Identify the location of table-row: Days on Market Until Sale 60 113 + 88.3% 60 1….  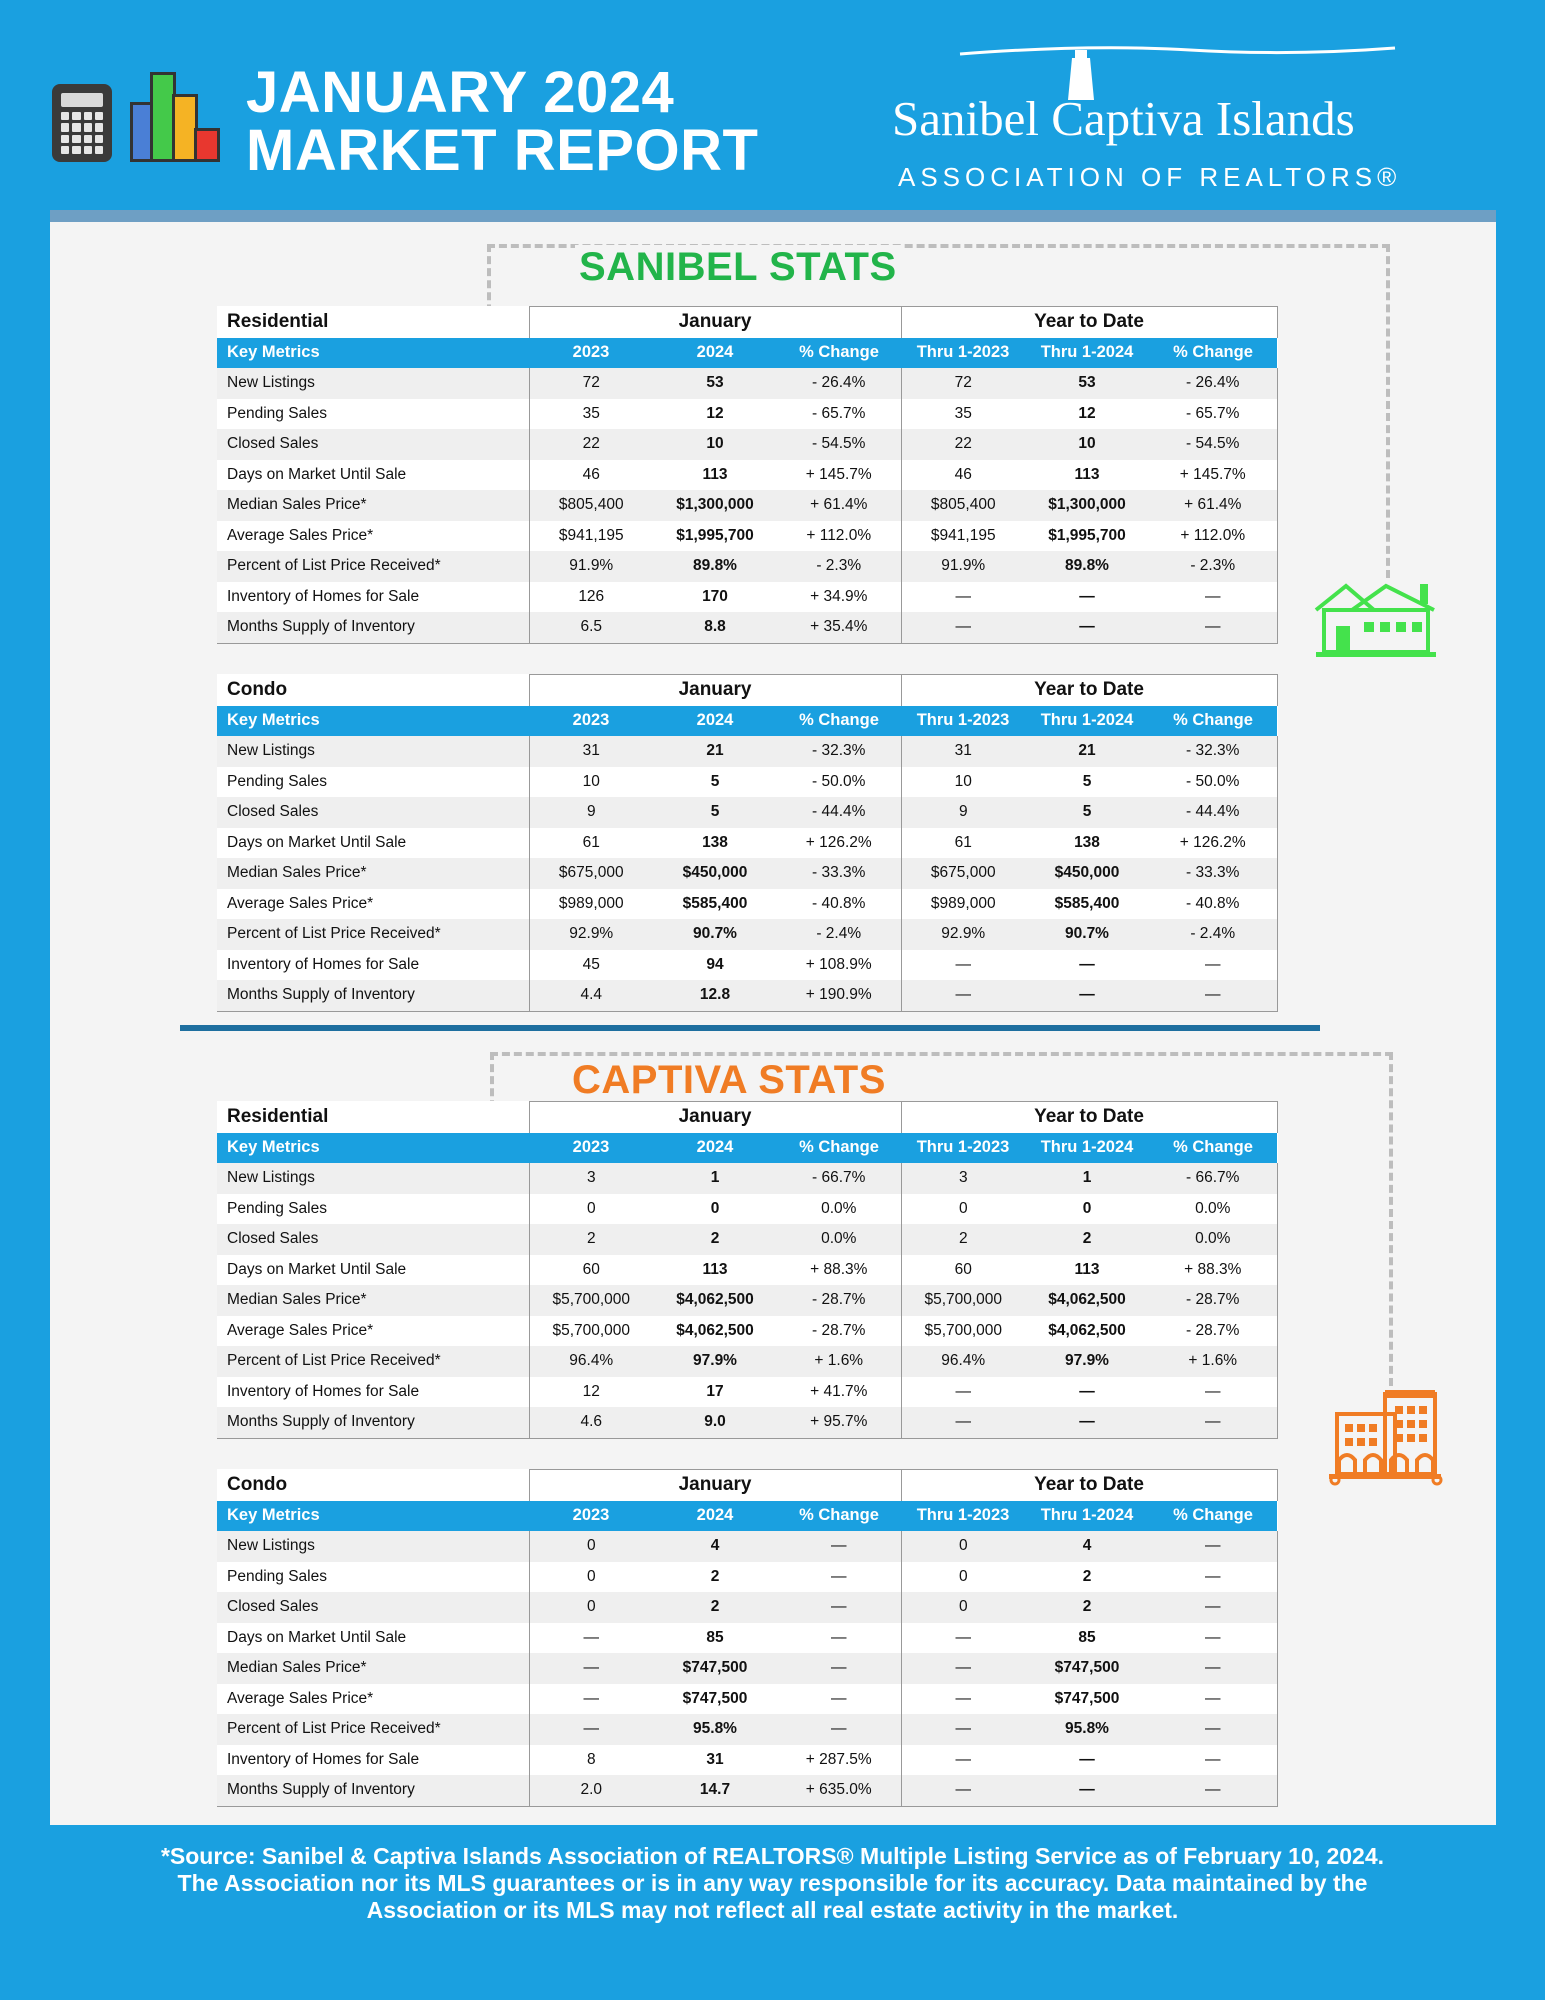
(747, 1269).